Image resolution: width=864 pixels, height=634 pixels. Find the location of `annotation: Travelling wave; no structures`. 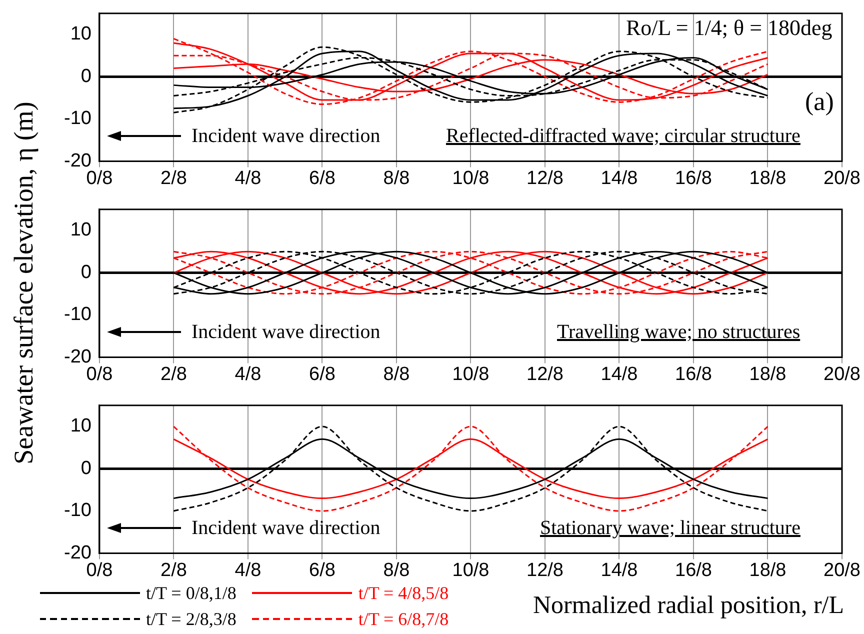

annotation: Travelling wave; no structures is located at coordinates (678, 331).